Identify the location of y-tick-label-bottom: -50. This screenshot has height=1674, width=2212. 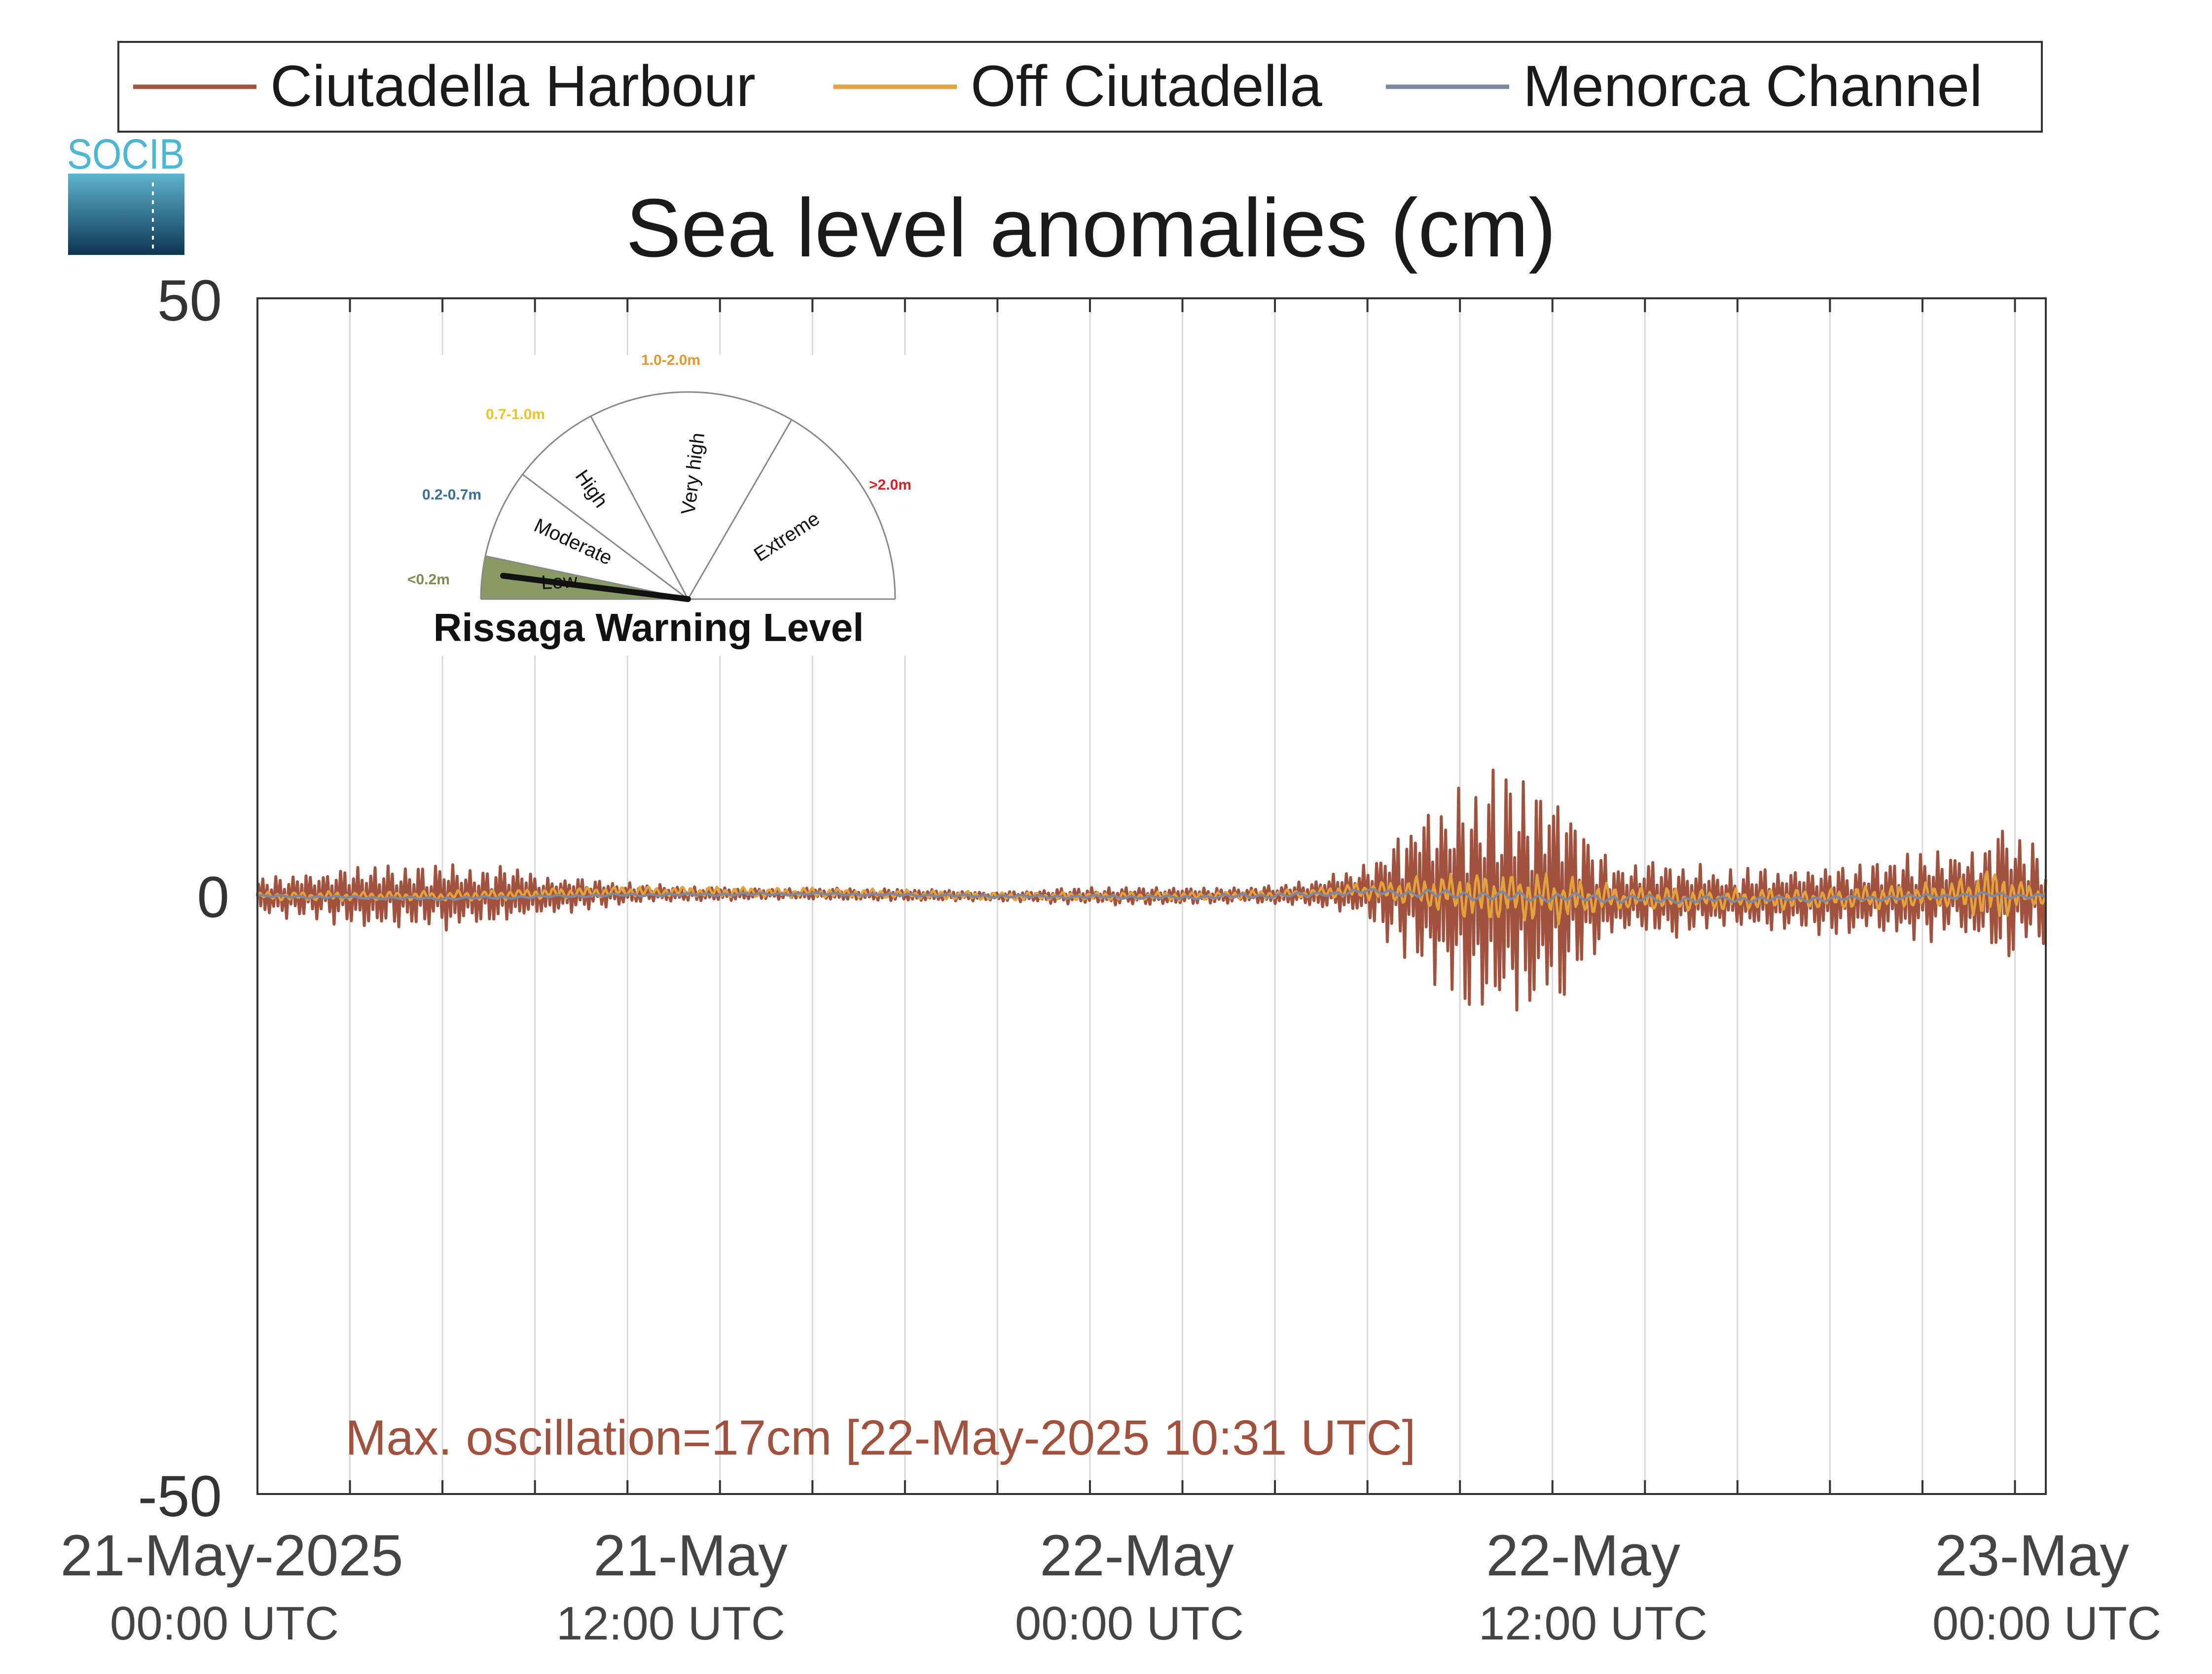
(180, 1496).